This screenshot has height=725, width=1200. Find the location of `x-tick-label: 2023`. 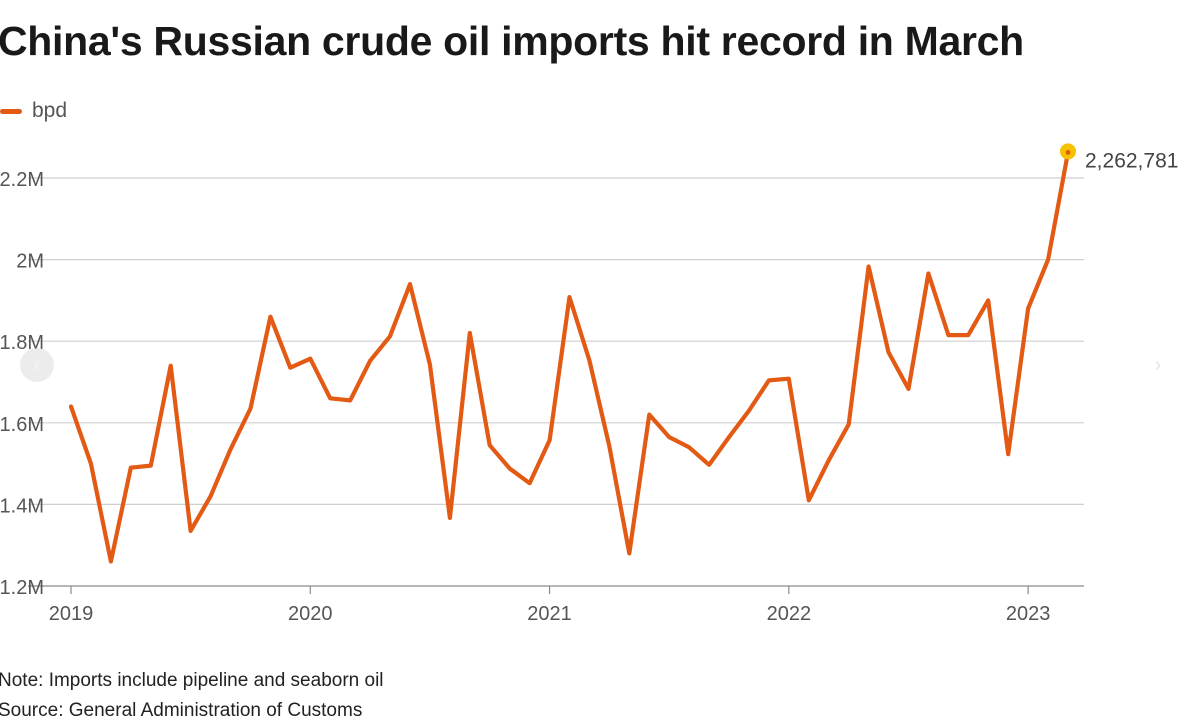

x-tick-label: 2023 is located at coordinates (1028, 614).